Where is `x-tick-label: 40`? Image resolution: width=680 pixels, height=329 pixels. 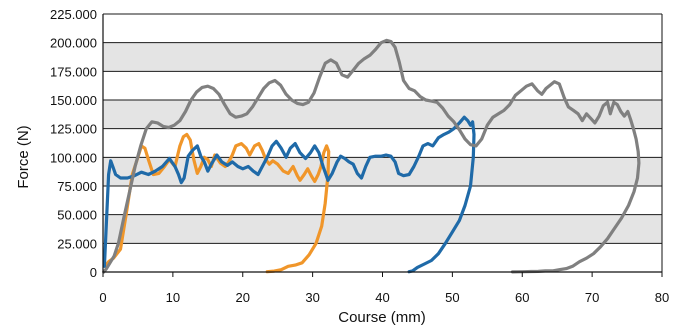
x-tick-label: 40 is located at coordinates (382, 297).